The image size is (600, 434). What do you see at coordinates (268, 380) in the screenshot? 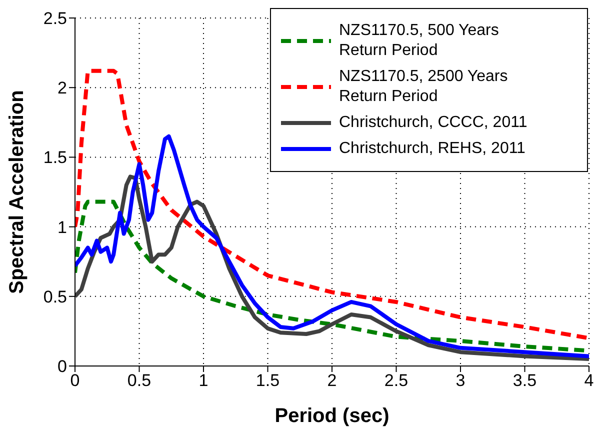
I see `x-tick-label: 1.5` at bounding box center [268, 380].